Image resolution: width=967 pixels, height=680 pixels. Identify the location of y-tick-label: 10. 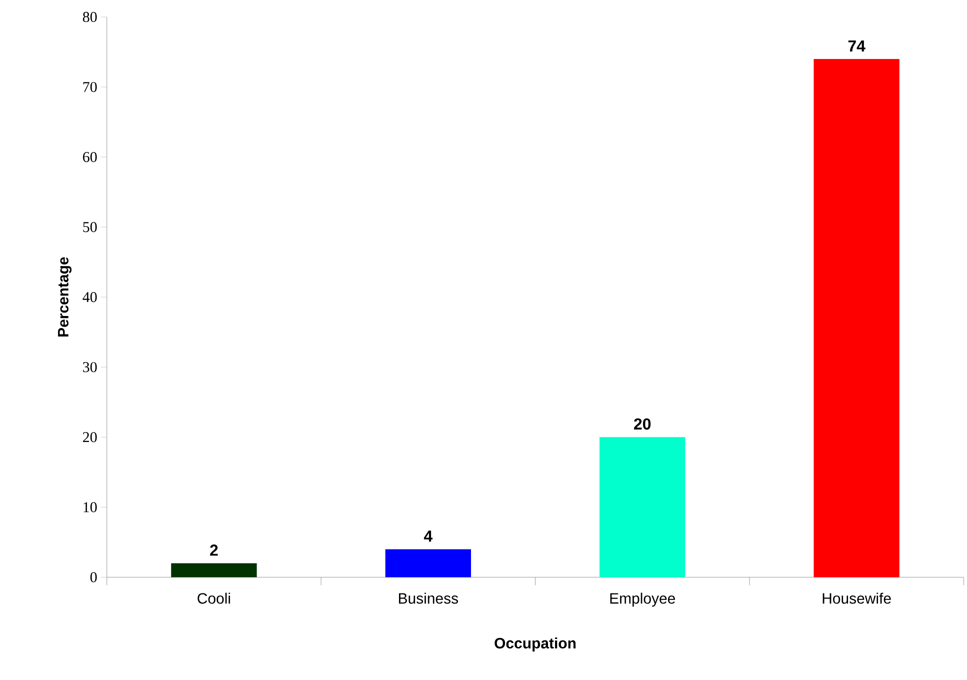
(90, 507).